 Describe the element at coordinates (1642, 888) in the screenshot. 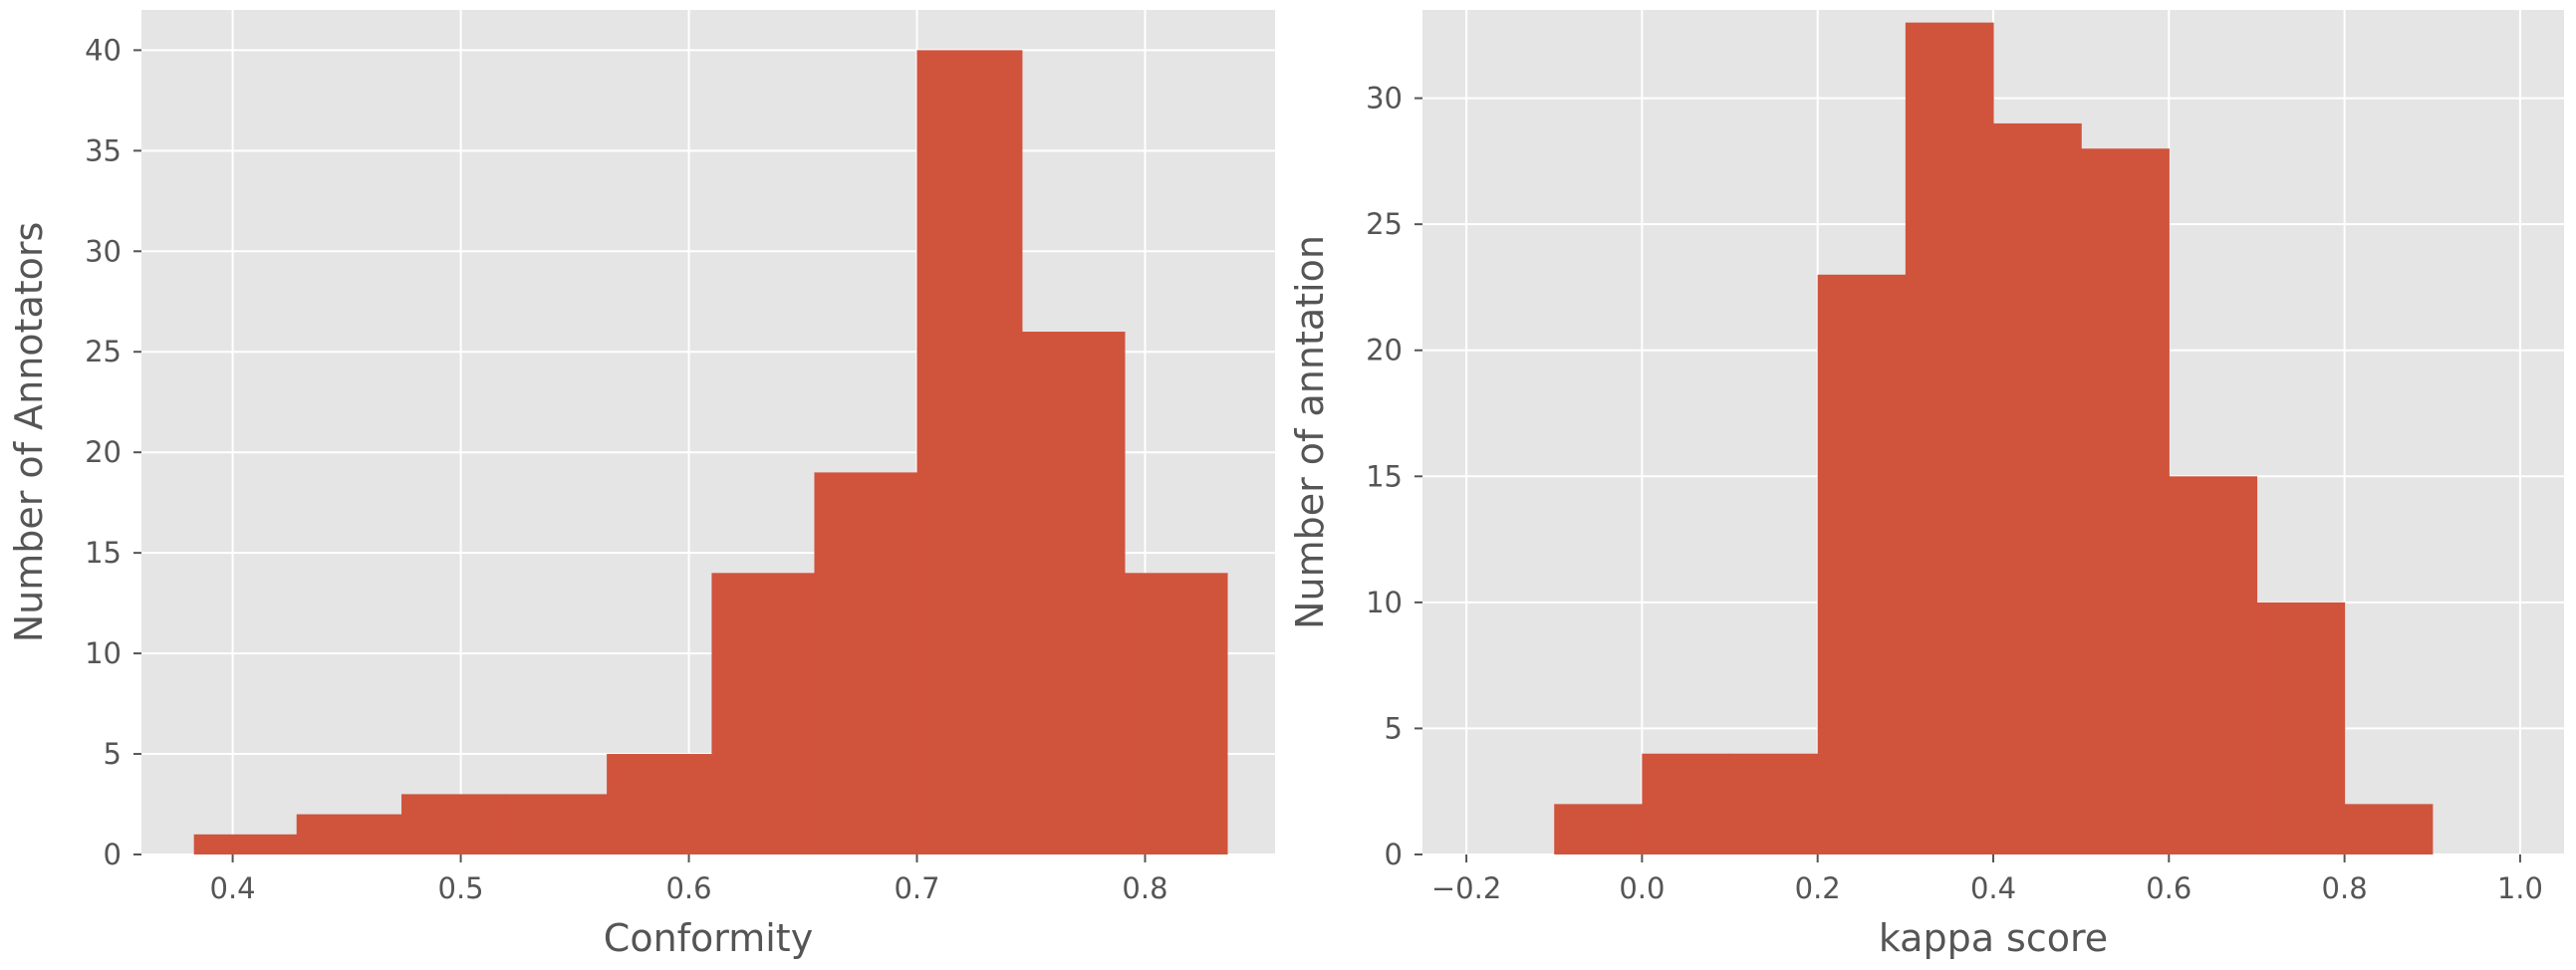

I see `kappa-x-tick-label: 0.0` at that location.